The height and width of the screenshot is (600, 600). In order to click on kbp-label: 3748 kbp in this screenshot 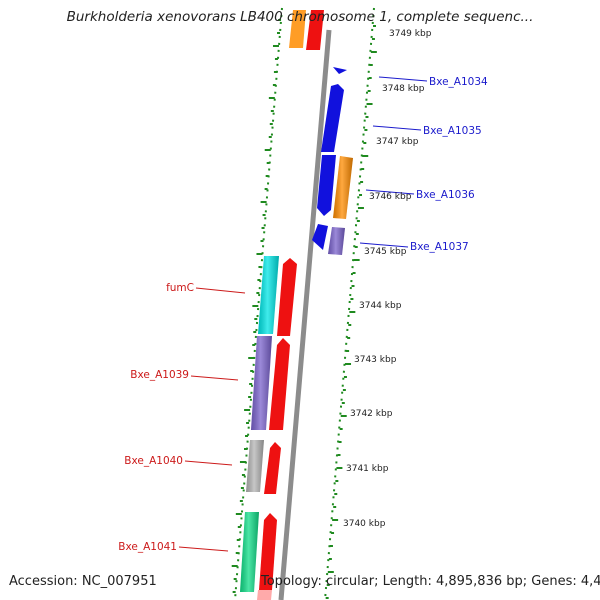, I will do `click(403, 89)`.